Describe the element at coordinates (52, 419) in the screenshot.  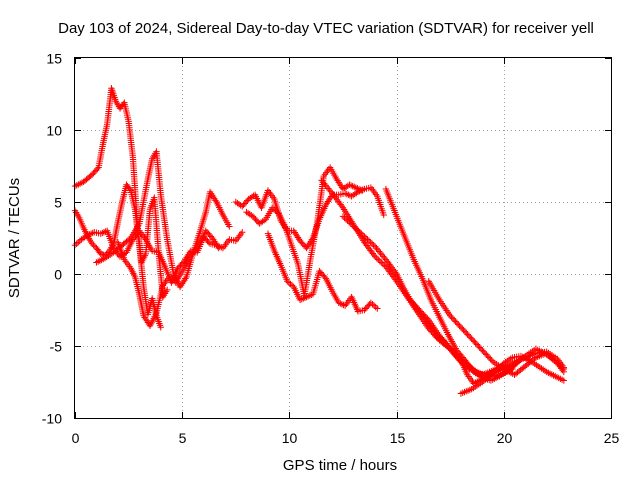
I see `y-tick-label: -10` at that location.